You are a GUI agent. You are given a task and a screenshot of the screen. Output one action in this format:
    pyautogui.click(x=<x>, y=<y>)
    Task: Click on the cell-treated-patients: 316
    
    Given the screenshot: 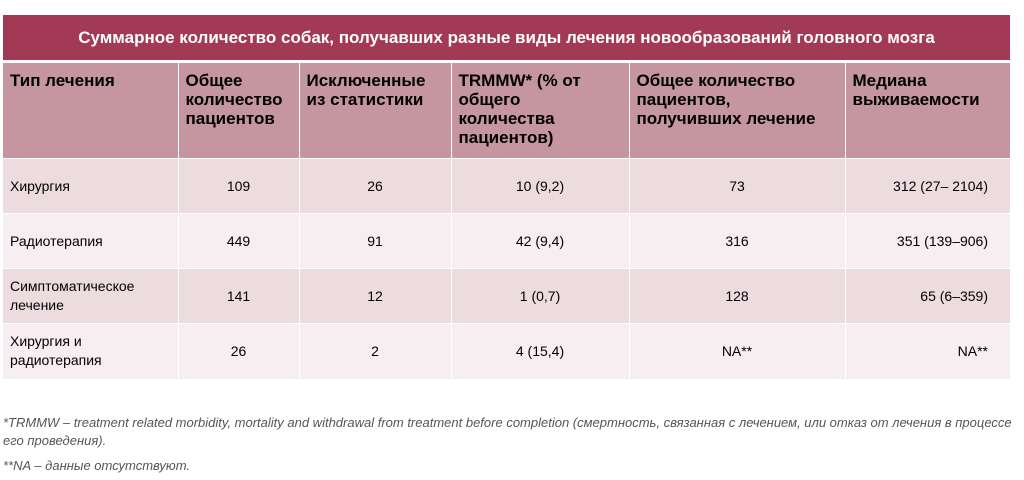 What is the action you would take?
    pyautogui.click(x=737, y=241)
    